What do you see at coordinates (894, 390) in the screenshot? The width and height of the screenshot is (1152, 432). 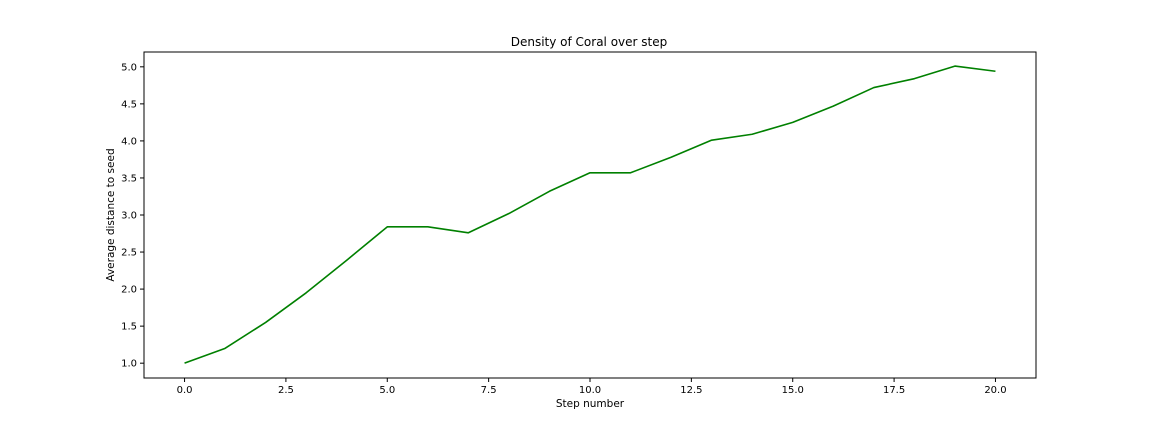 I see `x-tick-label: 17.5` at bounding box center [894, 390].